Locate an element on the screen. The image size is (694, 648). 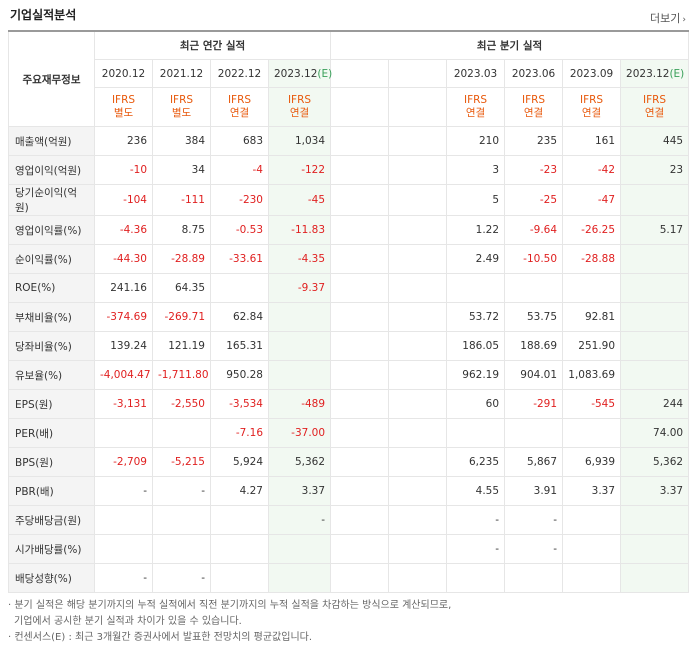
annual-period-0: 2020.12 is located at coordinates (123, 73).